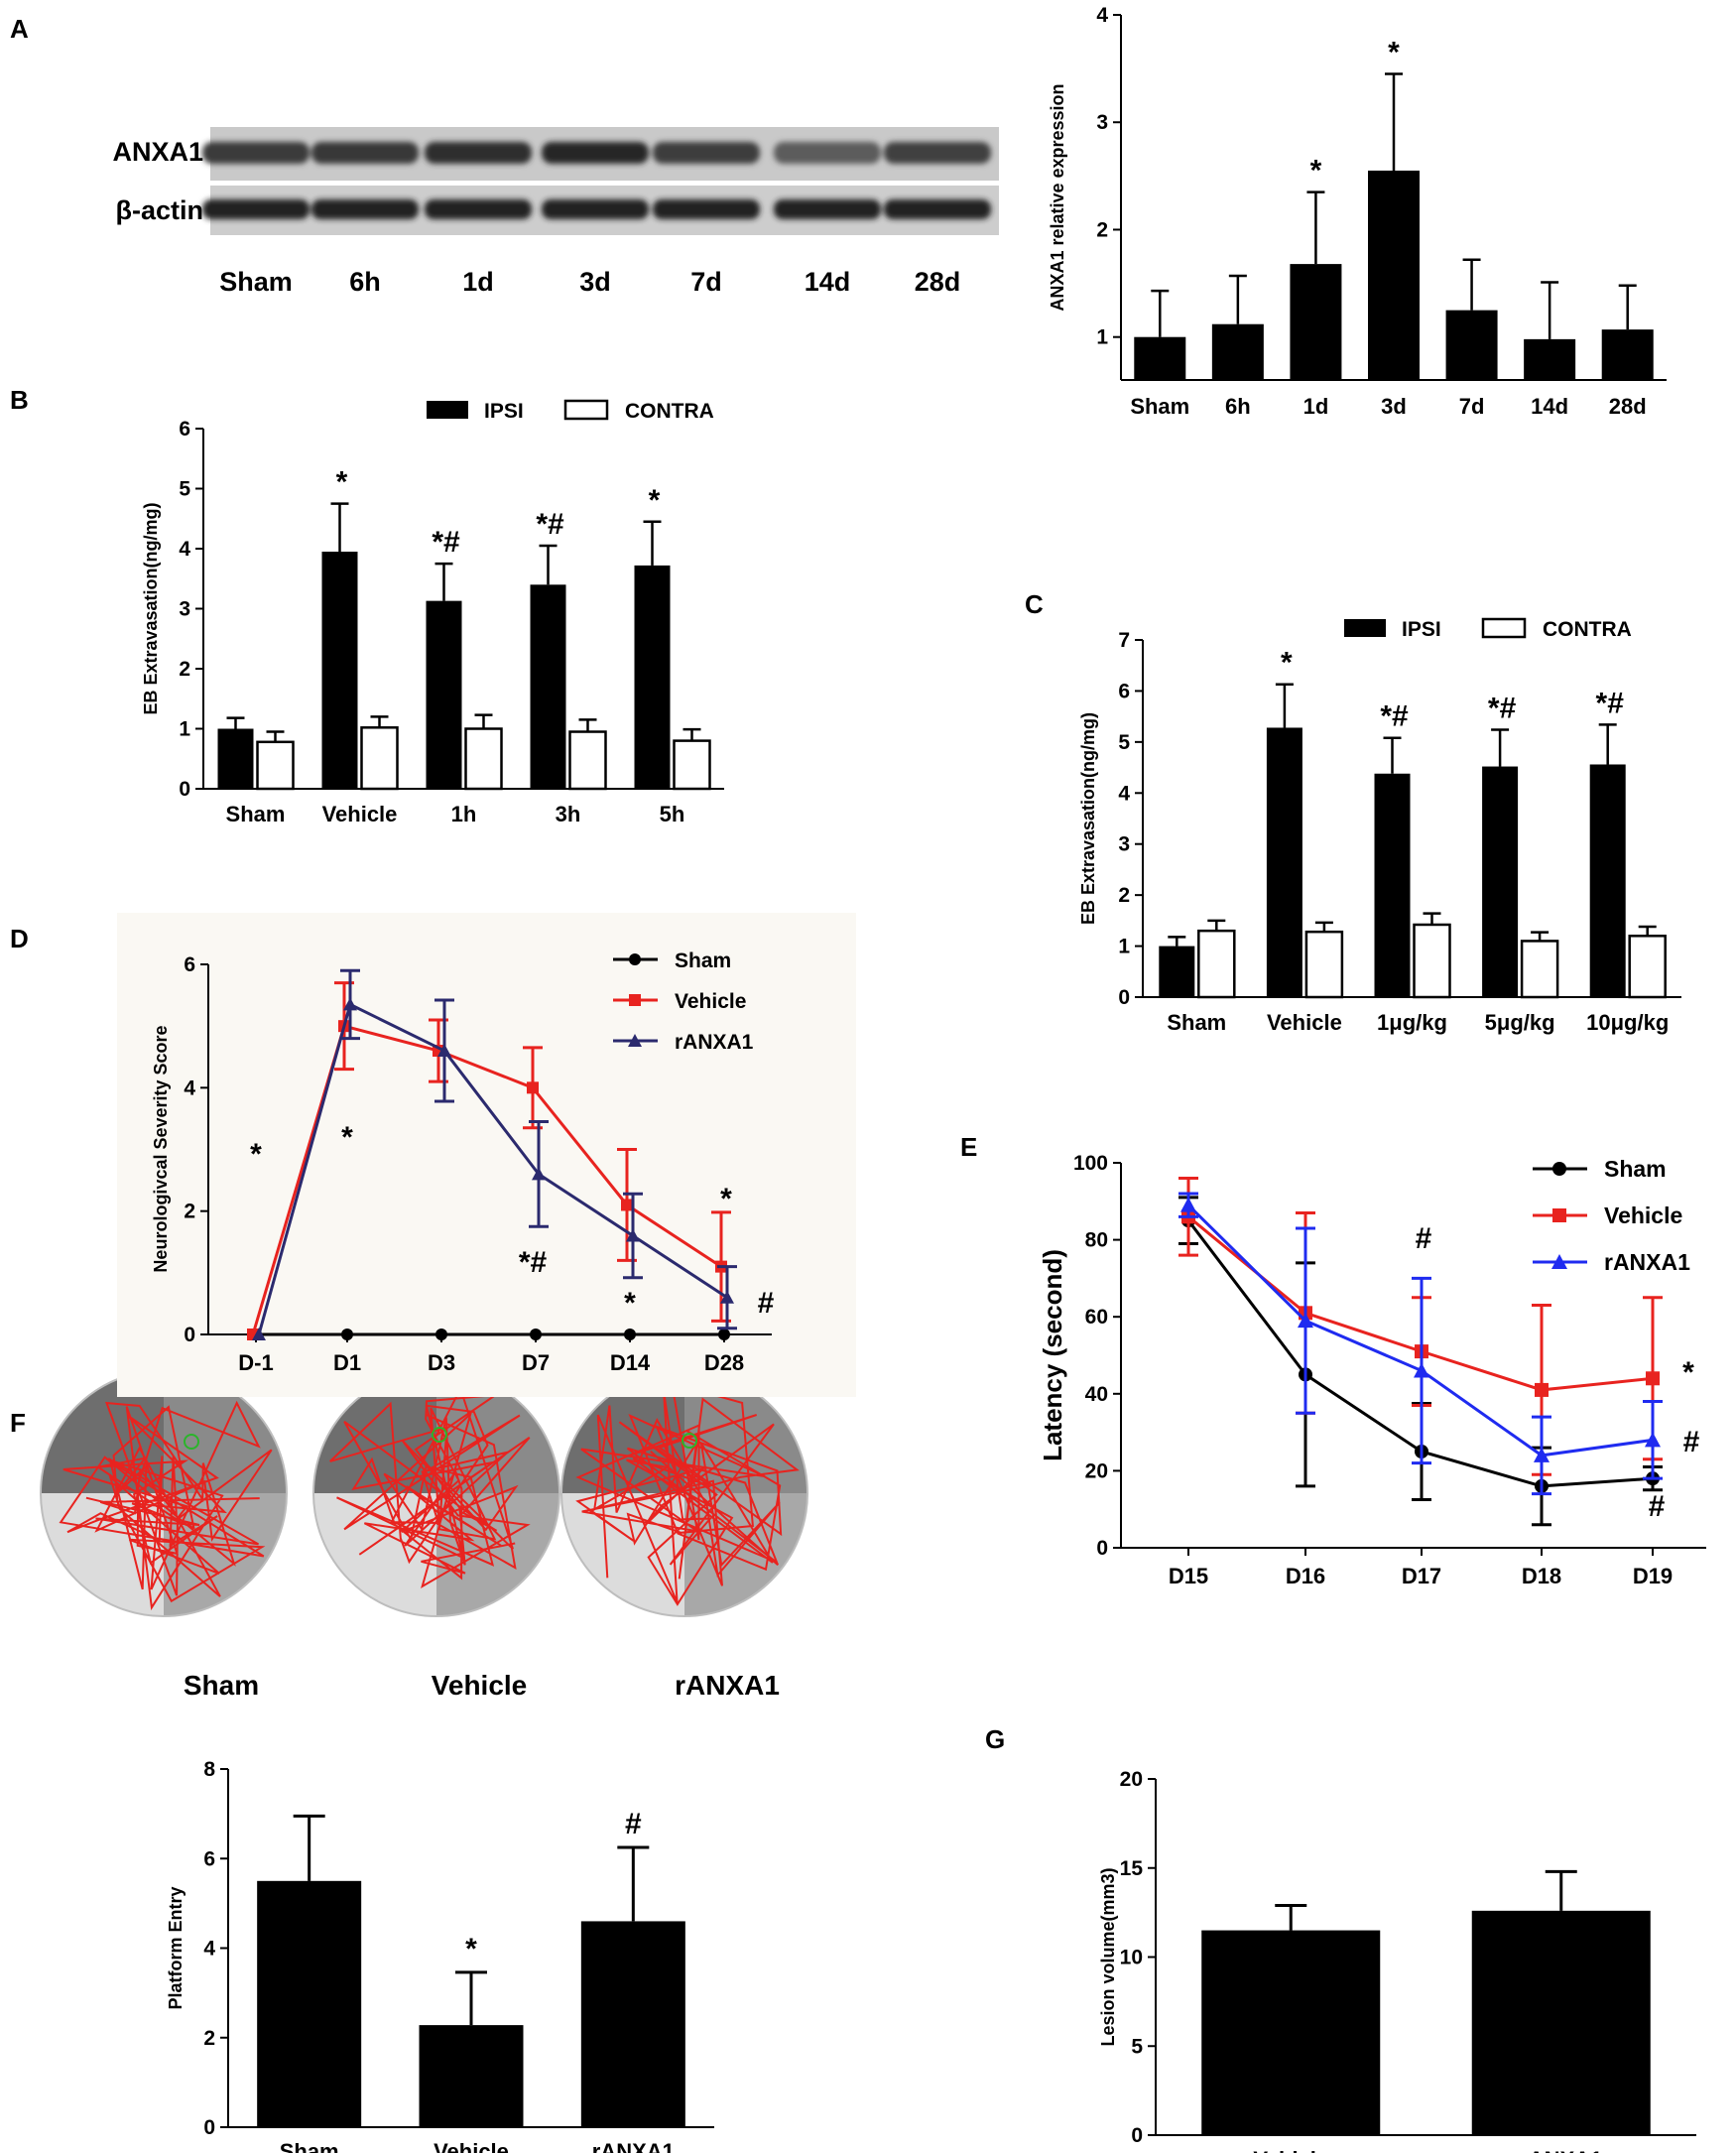 The height and width of the screenshot is (2153, 1736). Describe the element at coordinates (1587, 629) in the screenshot. I see `legend-label: CONTRA` at that location.